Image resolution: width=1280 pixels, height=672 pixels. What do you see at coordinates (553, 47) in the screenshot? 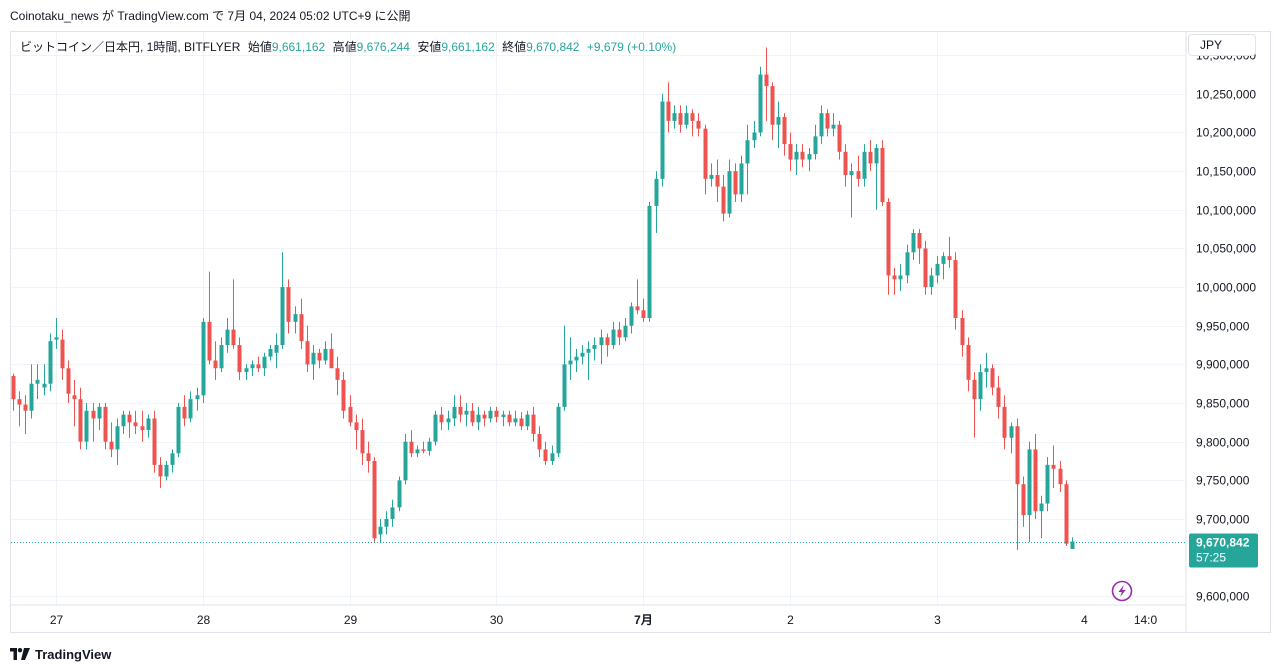
I see `legend-close-value: 9,670,842` at bounding box center [553, 47].